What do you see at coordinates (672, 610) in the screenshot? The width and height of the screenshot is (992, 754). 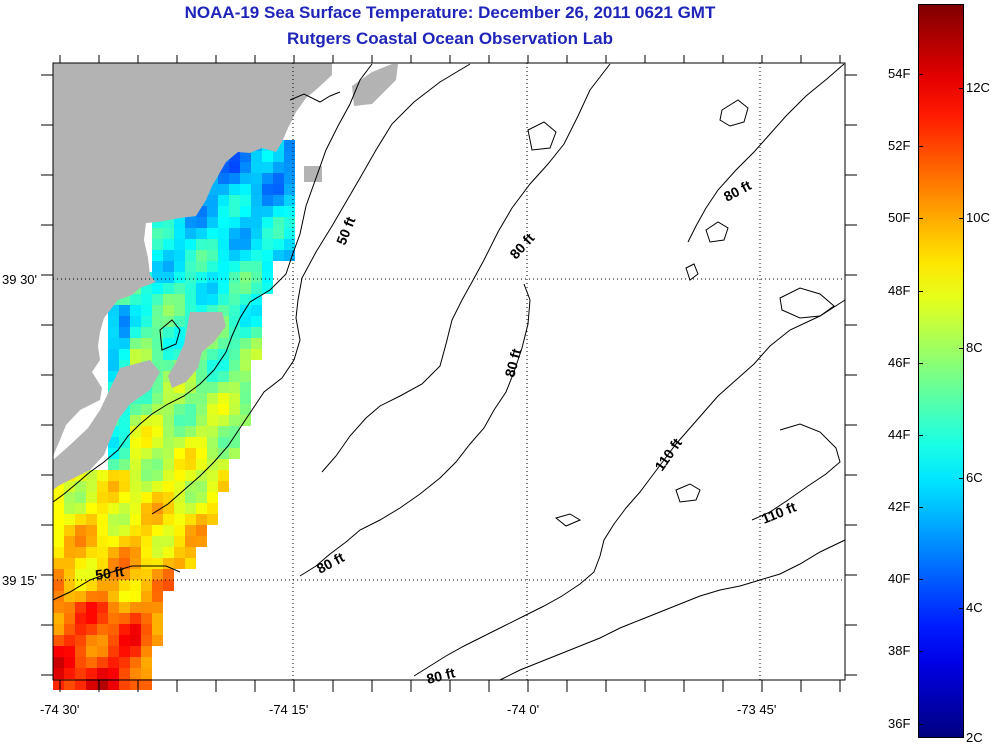 I see `contour-deep-south` at bounding box center [672, 610].